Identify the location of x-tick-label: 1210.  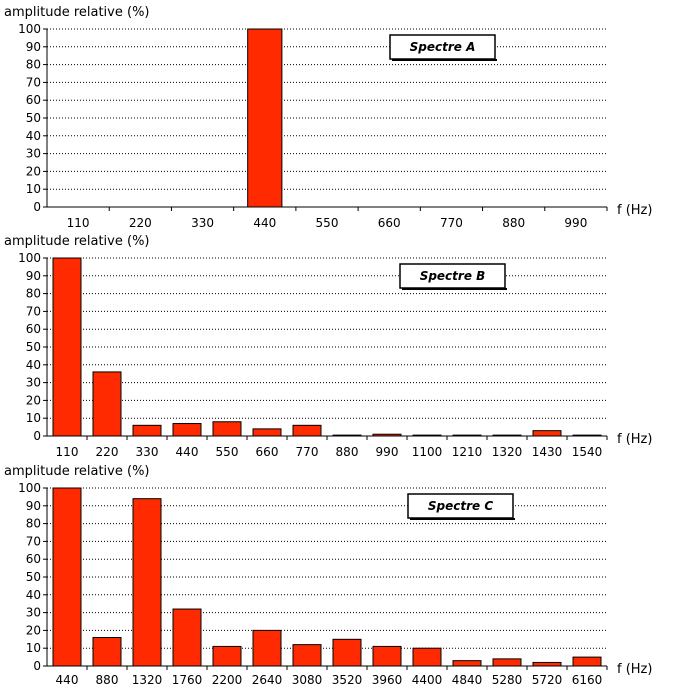
(467, 452).